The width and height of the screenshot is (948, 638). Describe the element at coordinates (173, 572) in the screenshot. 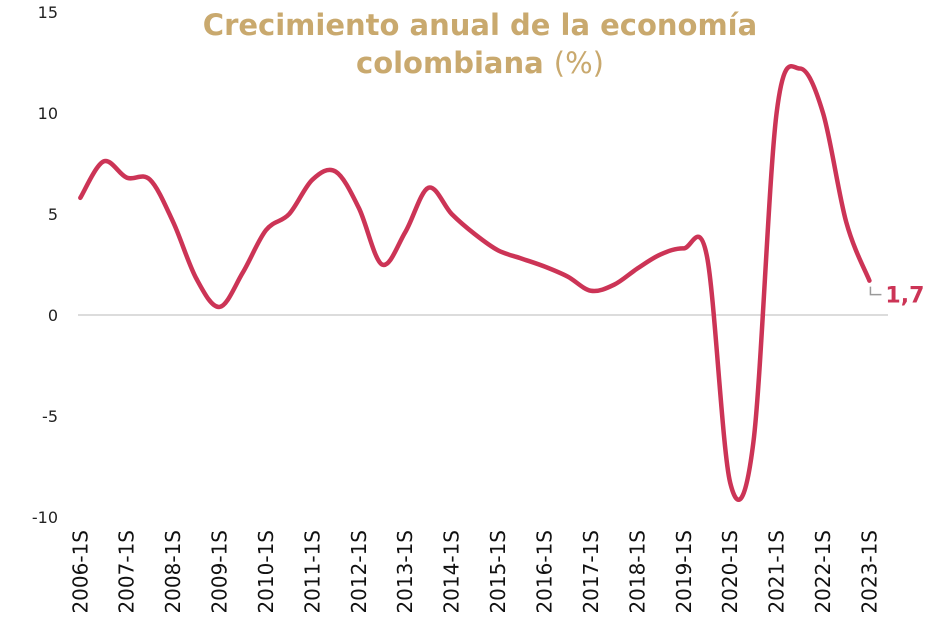

I see `x-tick-label: 2008-1S` at that location.